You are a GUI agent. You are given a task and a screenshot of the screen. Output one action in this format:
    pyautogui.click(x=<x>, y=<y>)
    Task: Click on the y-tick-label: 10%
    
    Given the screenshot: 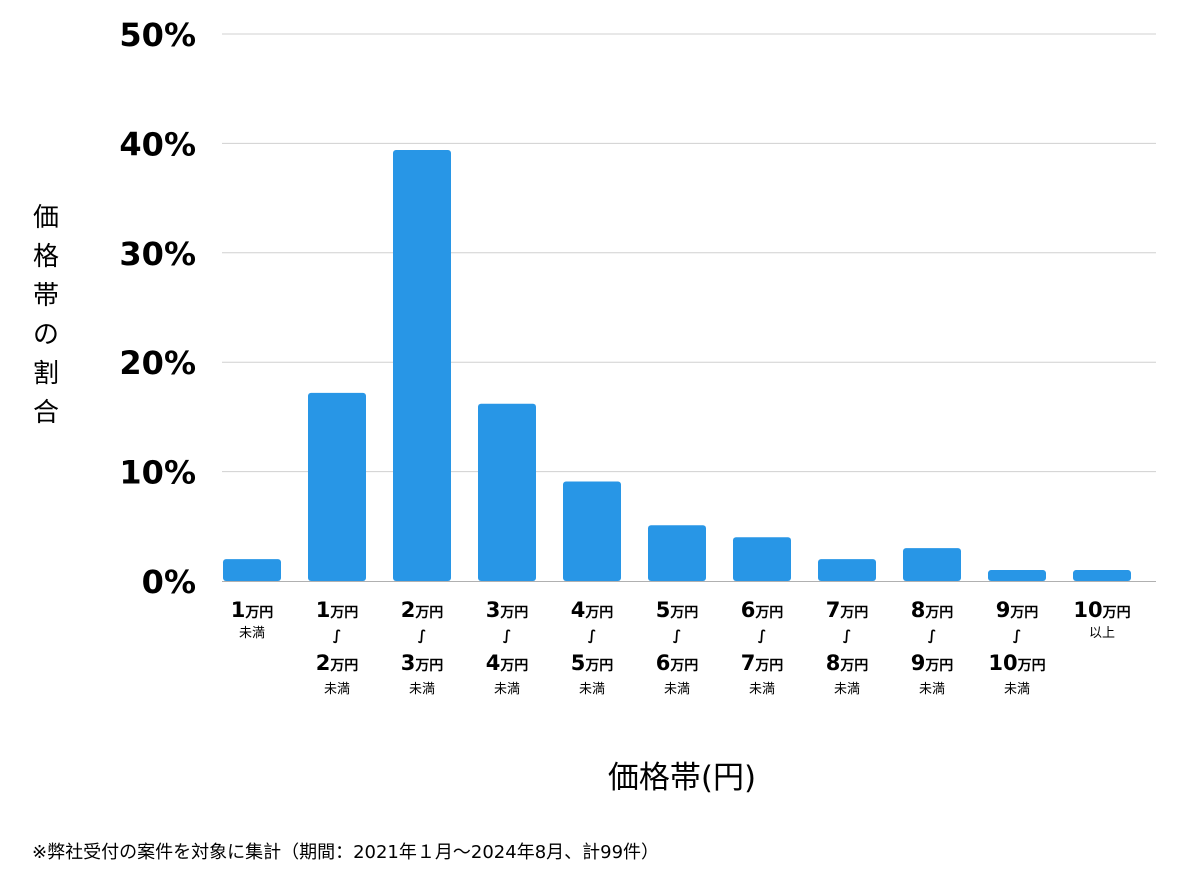 What is the action you would take?
    pyautogui.click(x=157, y=473)
    